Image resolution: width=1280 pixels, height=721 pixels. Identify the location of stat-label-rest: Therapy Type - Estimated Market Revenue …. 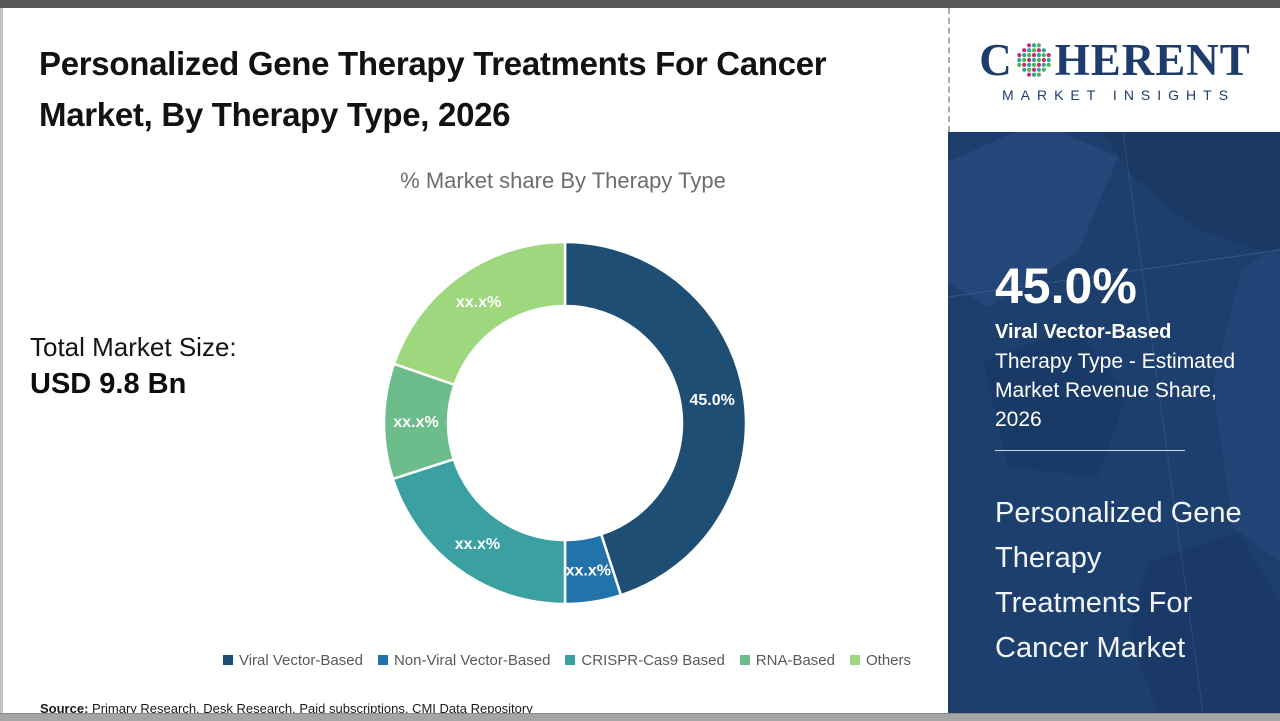
(1115, 390).